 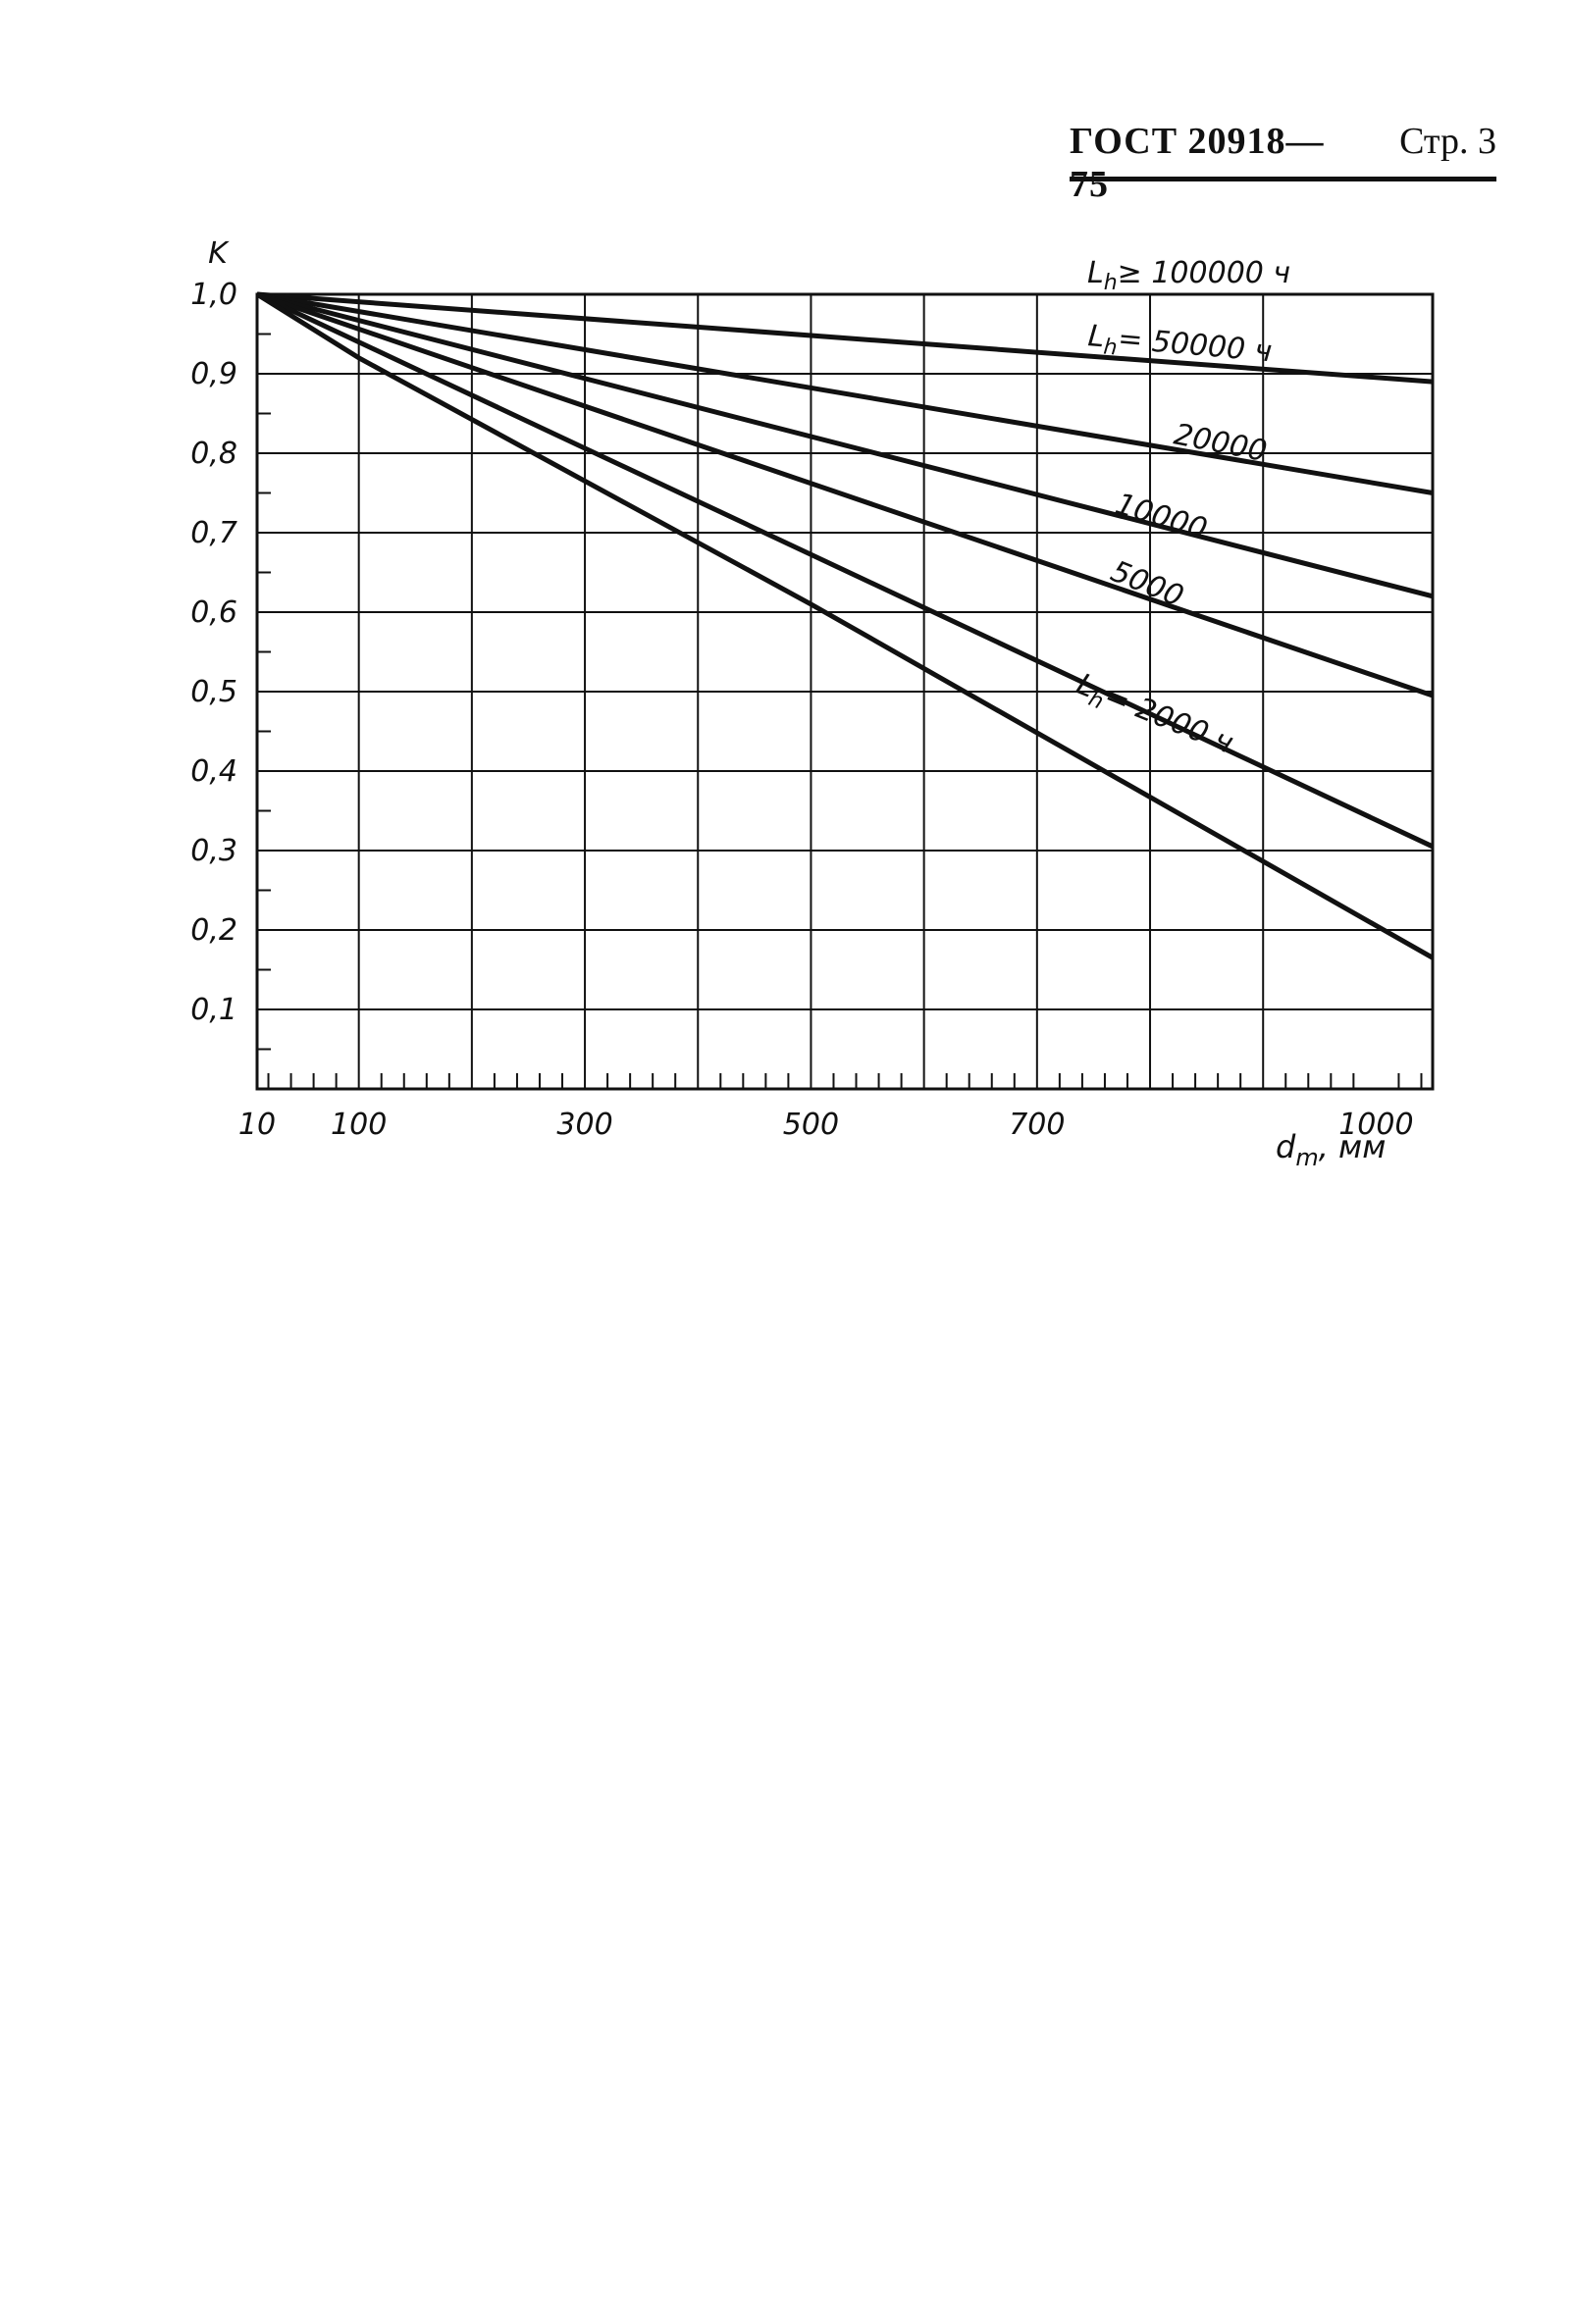 I want to click on y-tick-label: 0,7, so click(x=213, y=533).